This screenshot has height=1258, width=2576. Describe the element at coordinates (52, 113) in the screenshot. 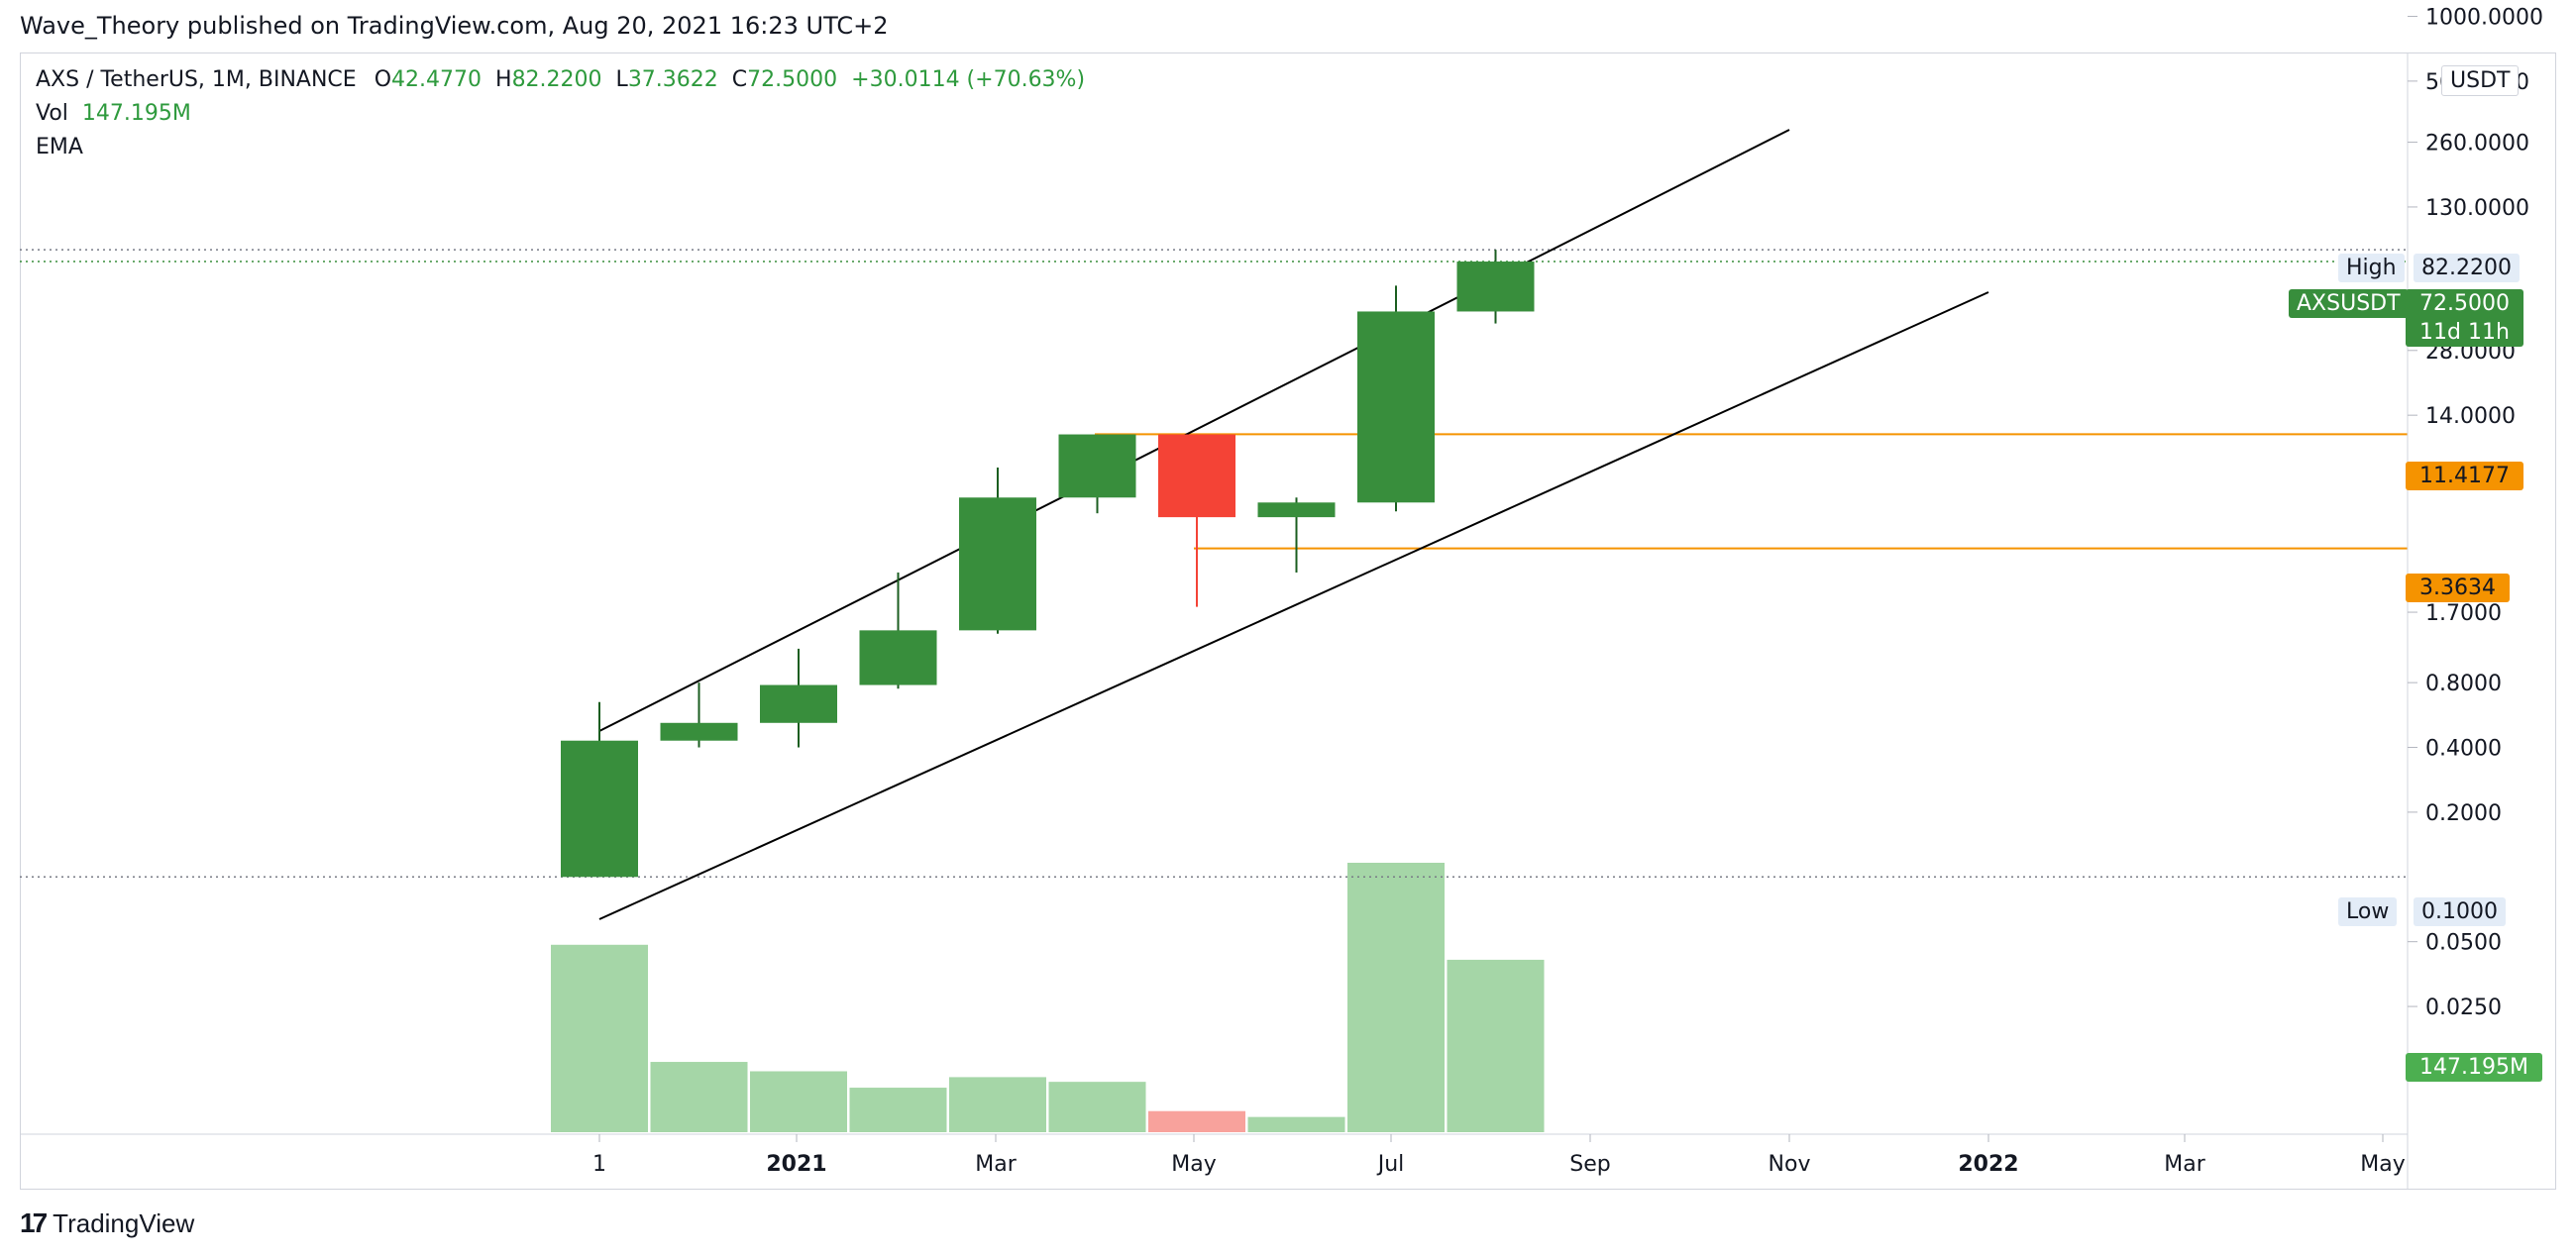

I see `legend-vol-label: Vol` at that location.